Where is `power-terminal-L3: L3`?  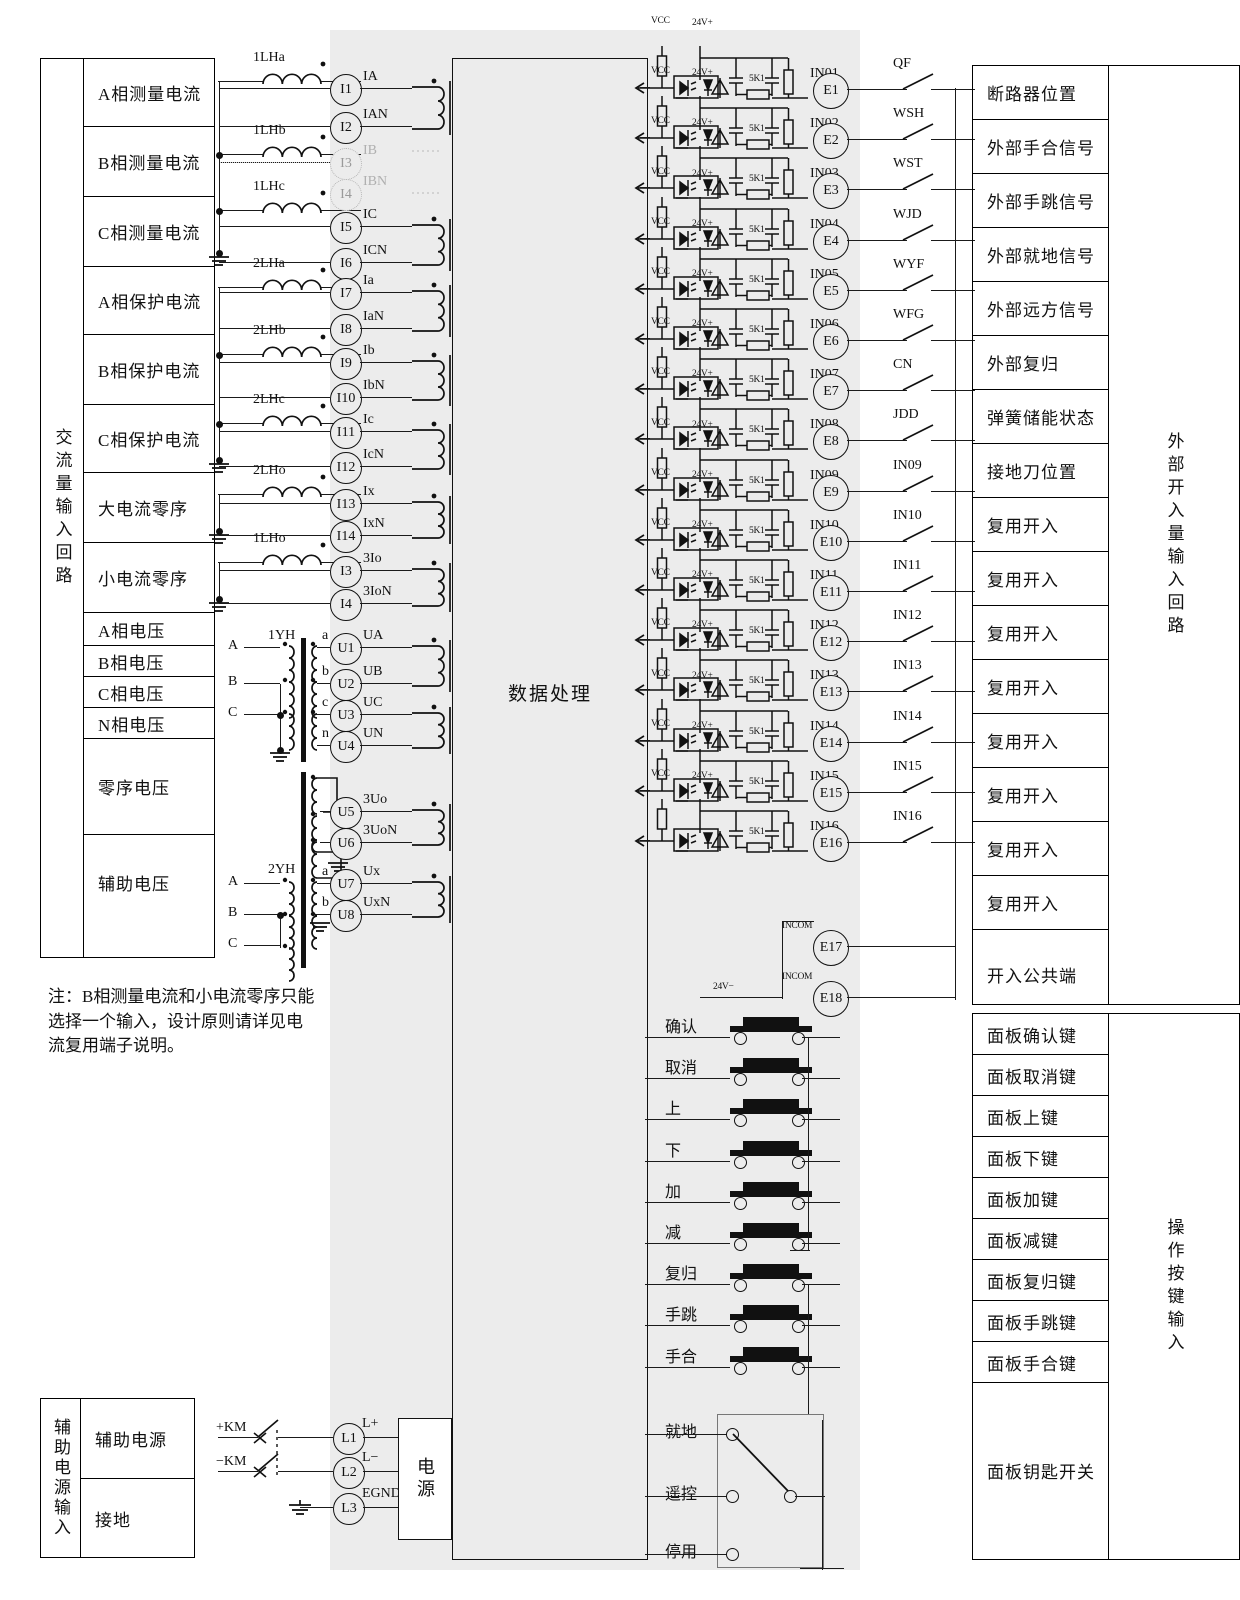
power-terminal-L3: L3 is located at coordinates (349, 1509).